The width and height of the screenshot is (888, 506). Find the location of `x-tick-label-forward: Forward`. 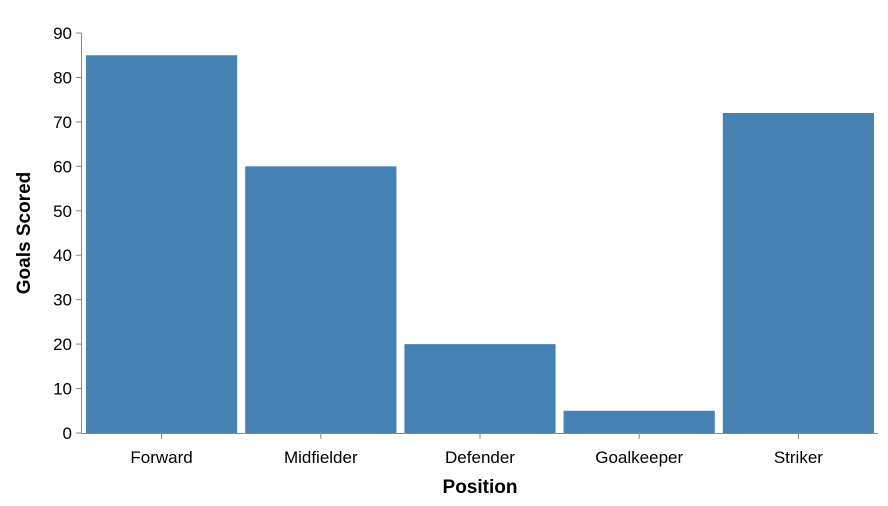

x-tick-label-forward: Forward is located at coordinates (161, 457).